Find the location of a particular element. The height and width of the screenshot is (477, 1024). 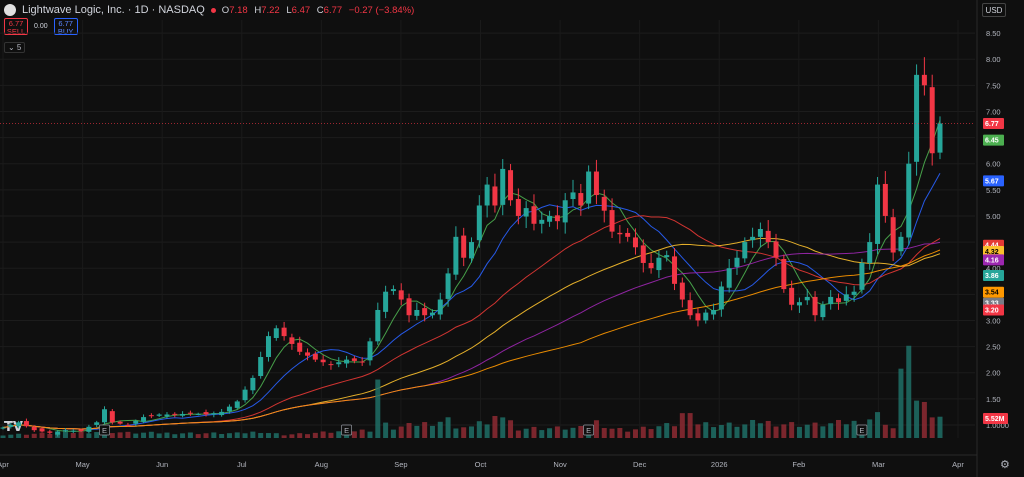

ma-value-tag: 3.54 is located at coordinates (992, 293).